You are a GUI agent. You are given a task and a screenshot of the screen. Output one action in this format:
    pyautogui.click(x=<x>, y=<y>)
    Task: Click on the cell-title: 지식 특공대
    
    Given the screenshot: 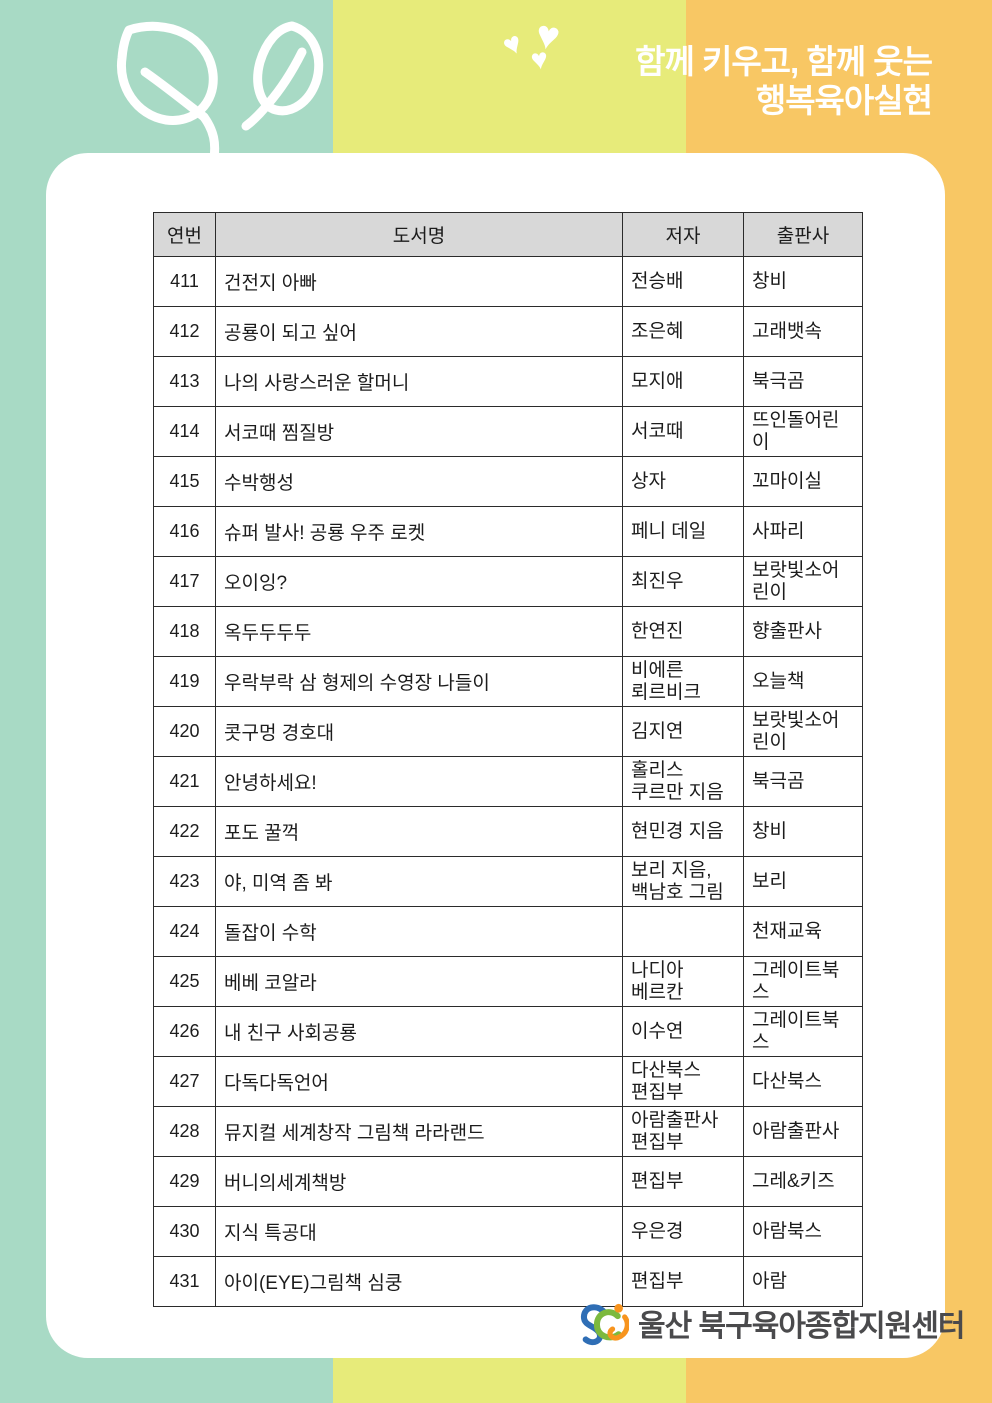 What is the action you would take?
    pyautogui.click(x=419, y=1231)
    